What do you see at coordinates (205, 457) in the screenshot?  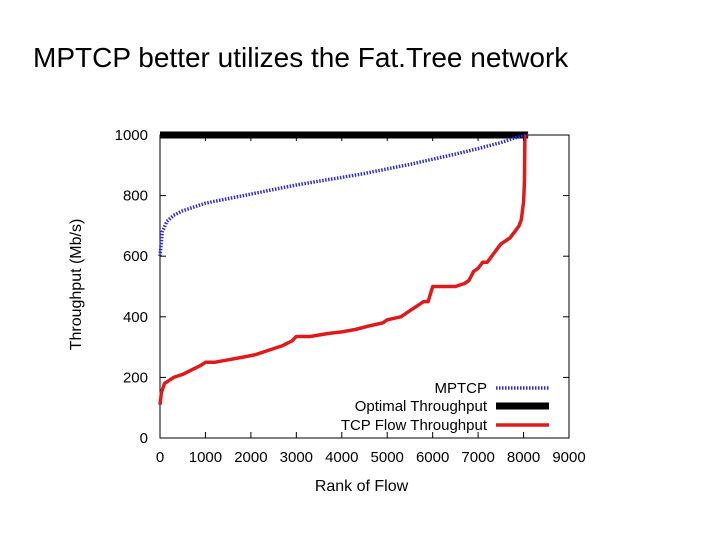 I see `x-tick-label: 1000` at bounding box center [205, 457].